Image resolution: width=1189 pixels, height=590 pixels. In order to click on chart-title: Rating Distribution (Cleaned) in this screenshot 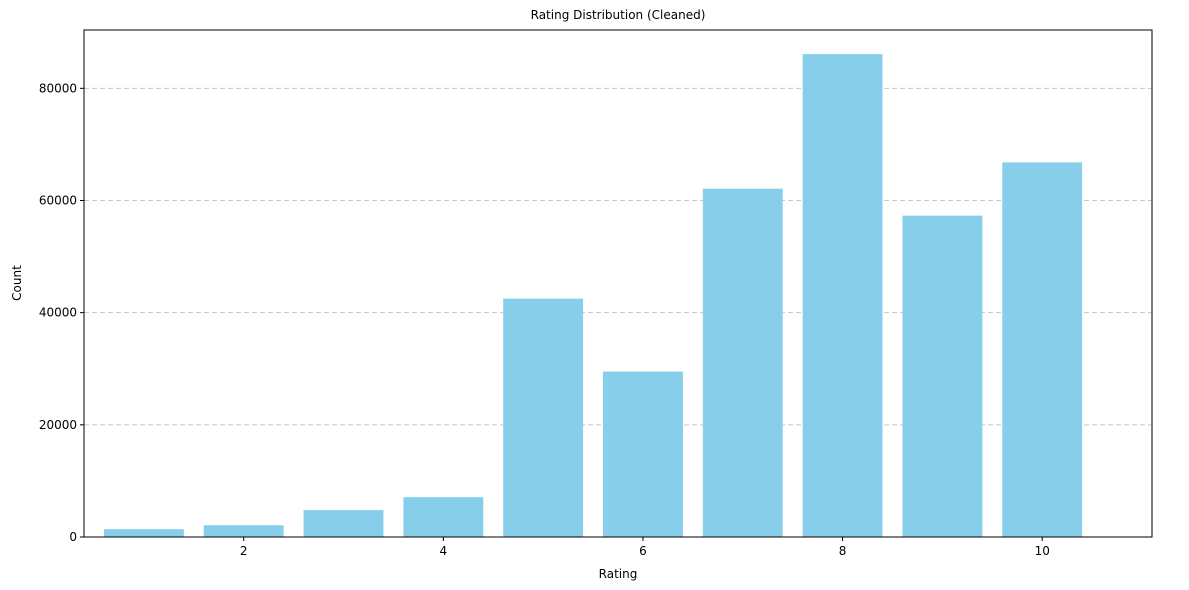, I will do `click(618, 15)`.